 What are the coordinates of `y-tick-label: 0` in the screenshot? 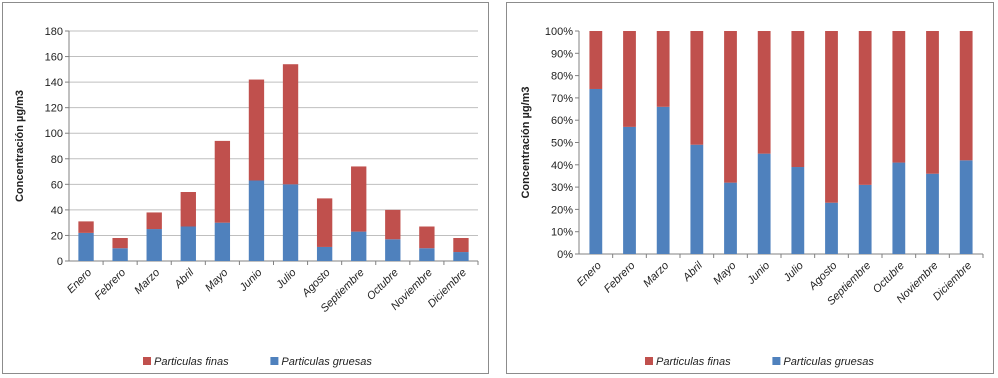 It's located at (60, 262).